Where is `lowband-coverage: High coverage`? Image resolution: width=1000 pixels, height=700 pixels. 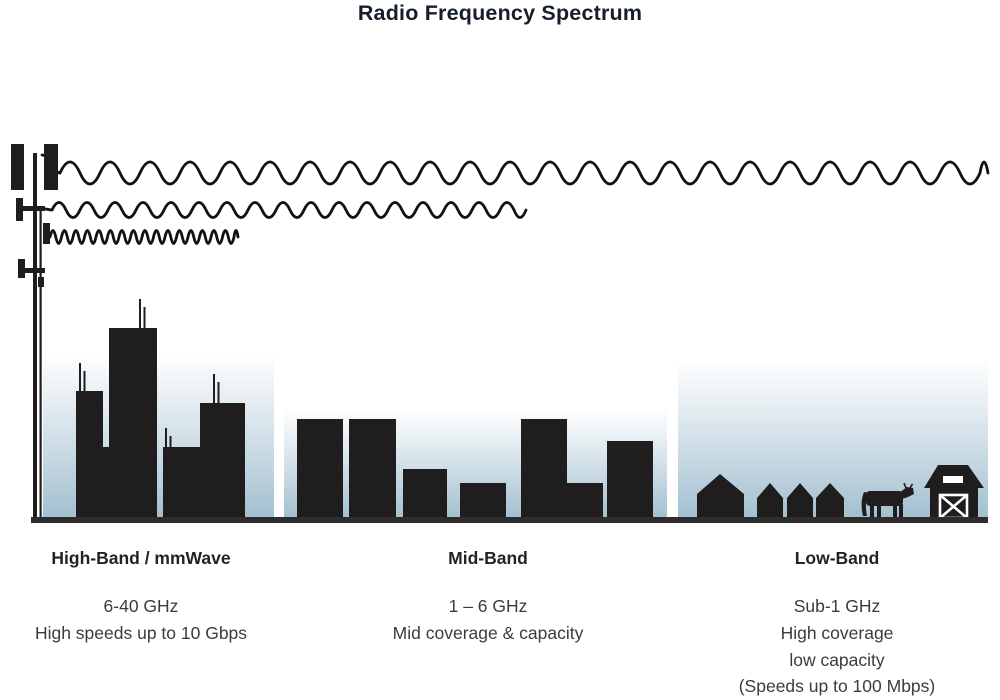 lowband-coverage: High coverage is located at coordinates (837, 632).